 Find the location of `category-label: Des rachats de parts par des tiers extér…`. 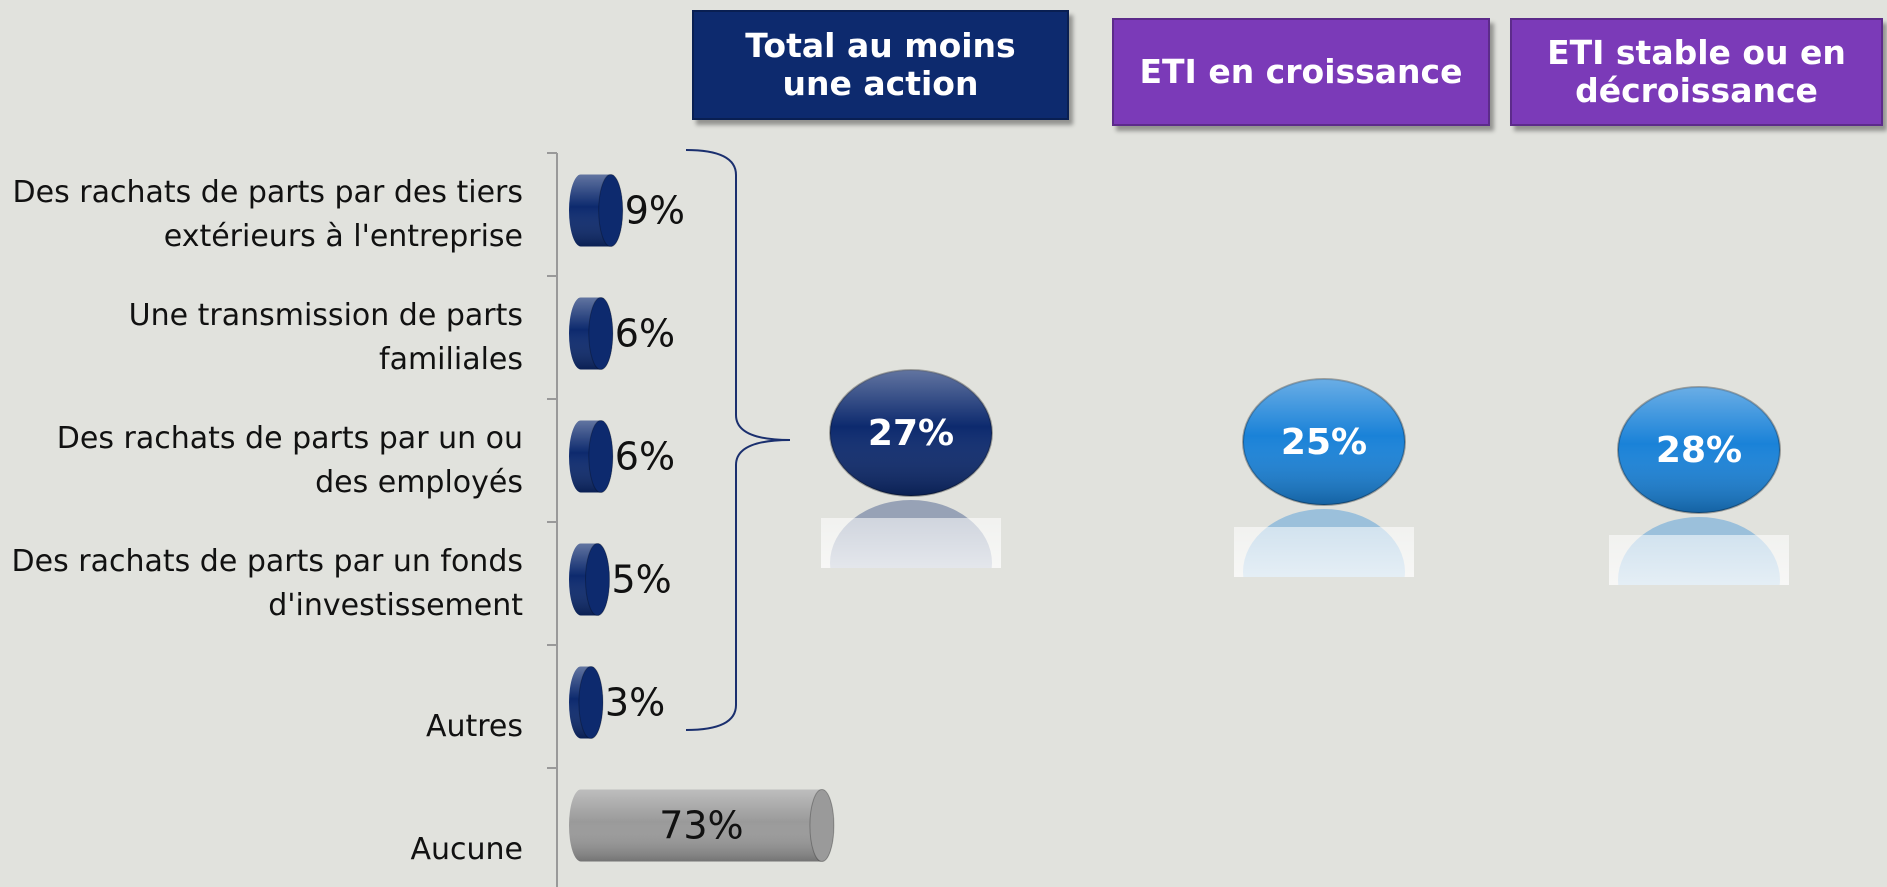

category-label: Des rachats de parts par des tiers extér… is located at coordinates (267, 214).